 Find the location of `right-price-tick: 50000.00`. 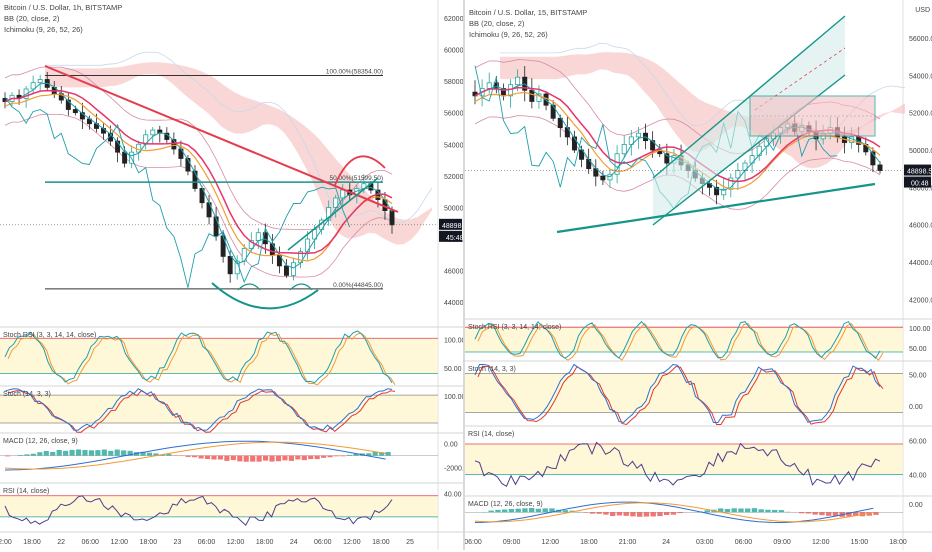

right-price-tick: 50000.00 is located at coordinates (920, 151).